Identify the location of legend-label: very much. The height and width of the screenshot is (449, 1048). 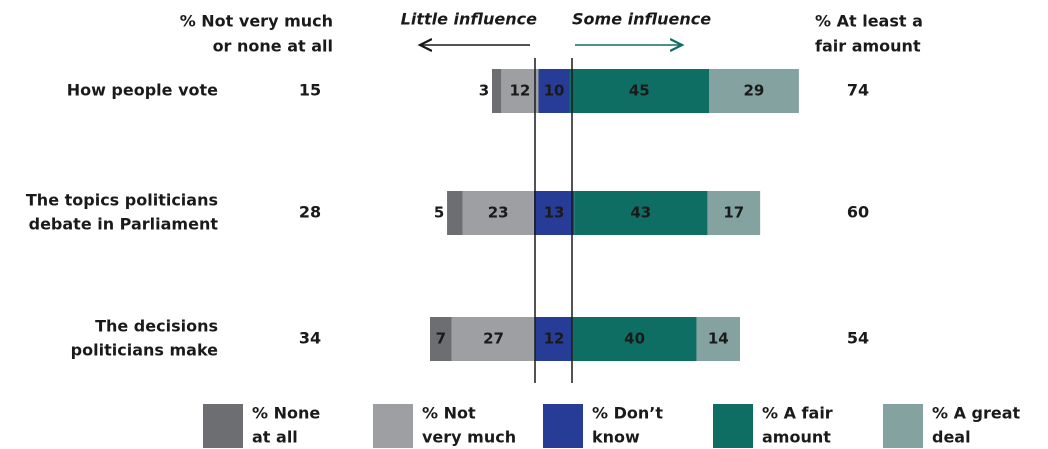
(469, 437).